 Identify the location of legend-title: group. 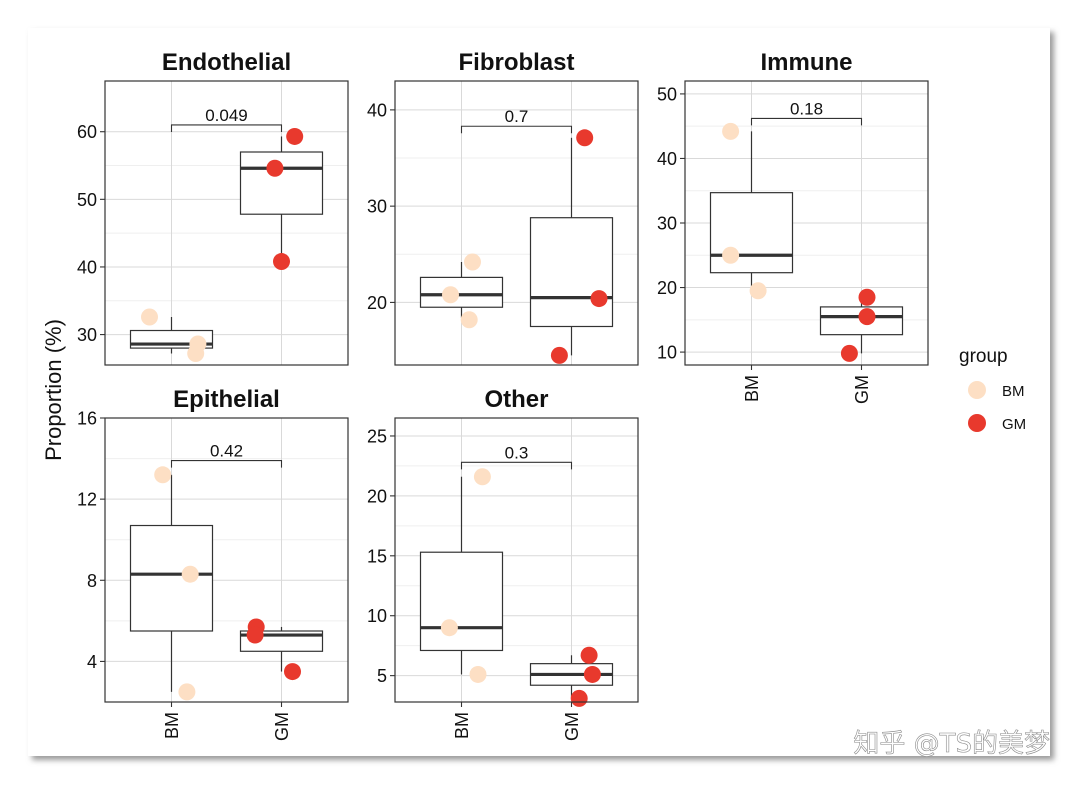
(983, 356).